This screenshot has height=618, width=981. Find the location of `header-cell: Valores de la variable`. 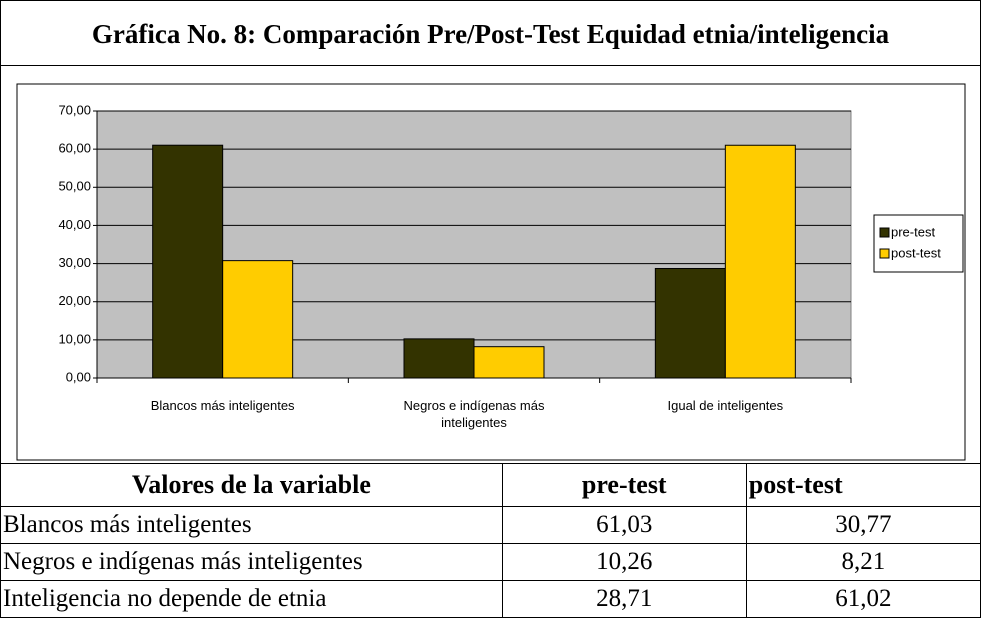

header-cell: Valores de la variable is located at coordinates (251, 485).